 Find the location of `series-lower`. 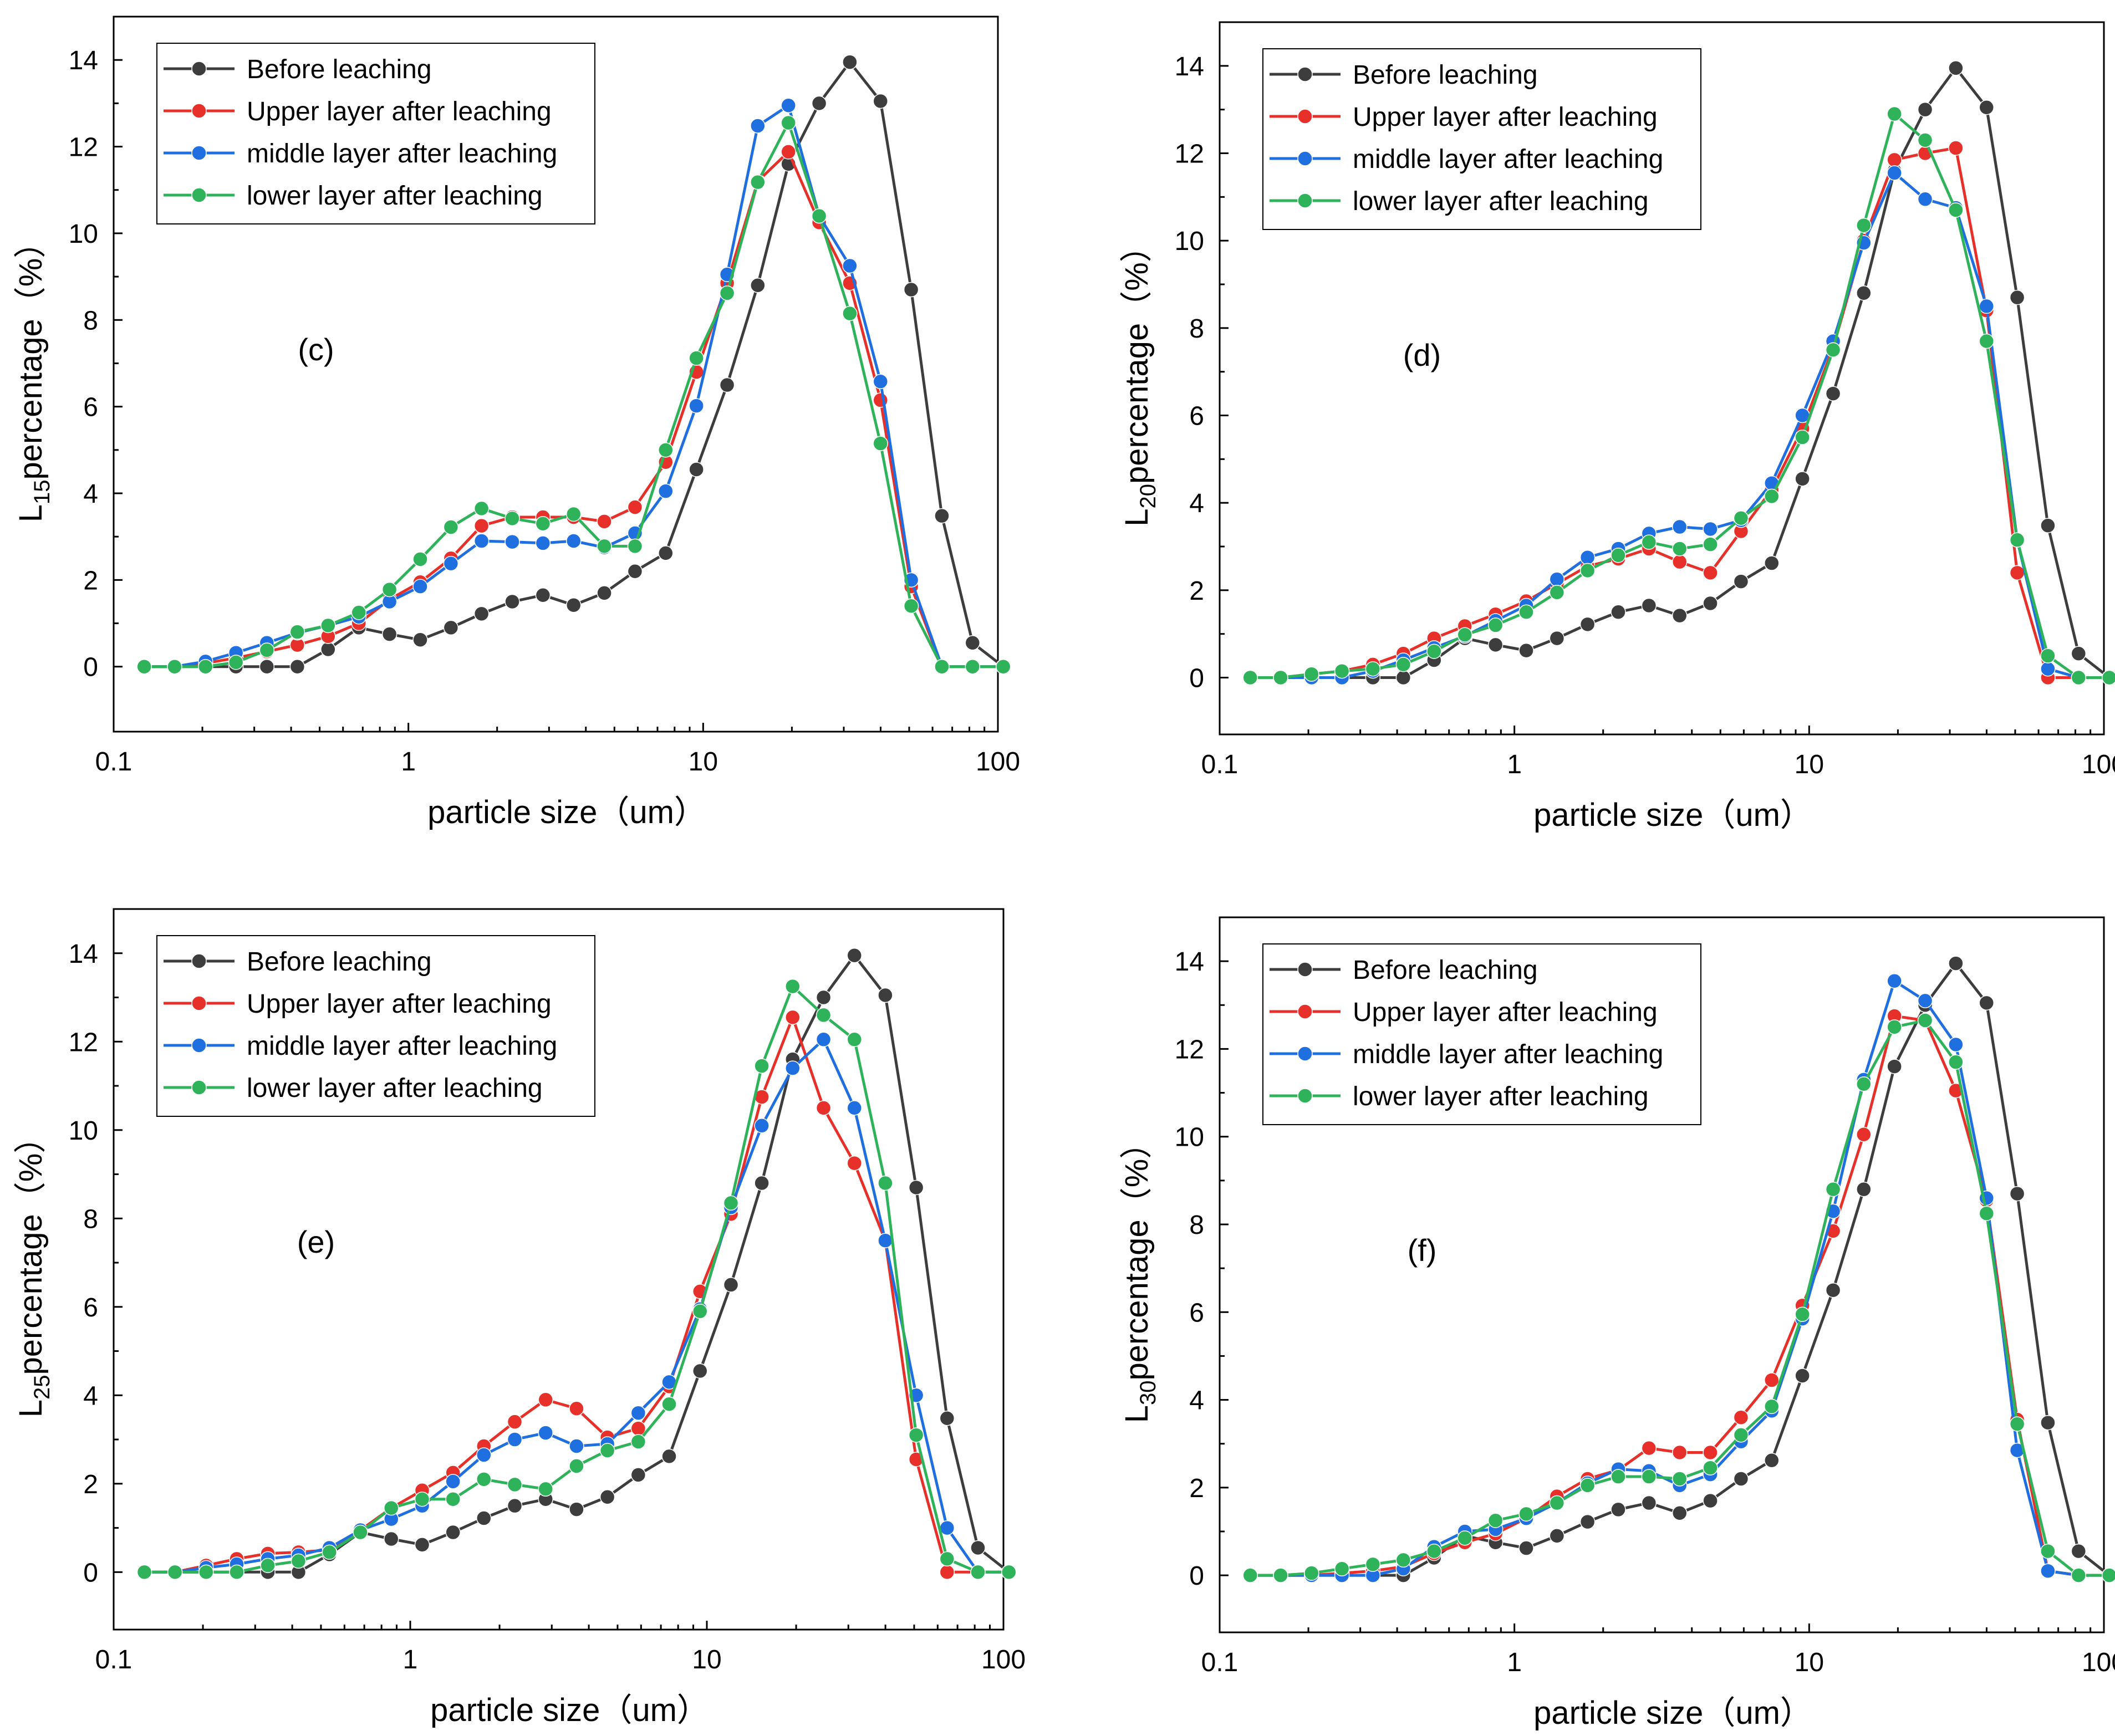

series-lower is located at coordinates (1678, 1298).